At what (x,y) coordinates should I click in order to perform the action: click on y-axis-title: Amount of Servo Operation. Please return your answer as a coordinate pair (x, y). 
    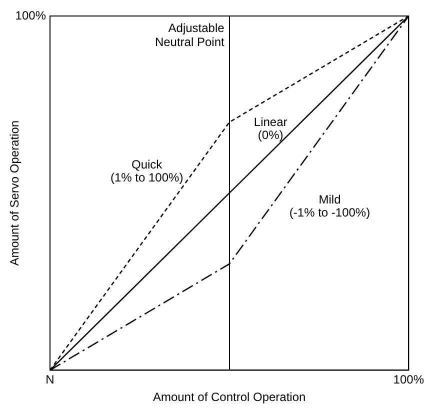
    Looking at the image, I should click on (15, 193).